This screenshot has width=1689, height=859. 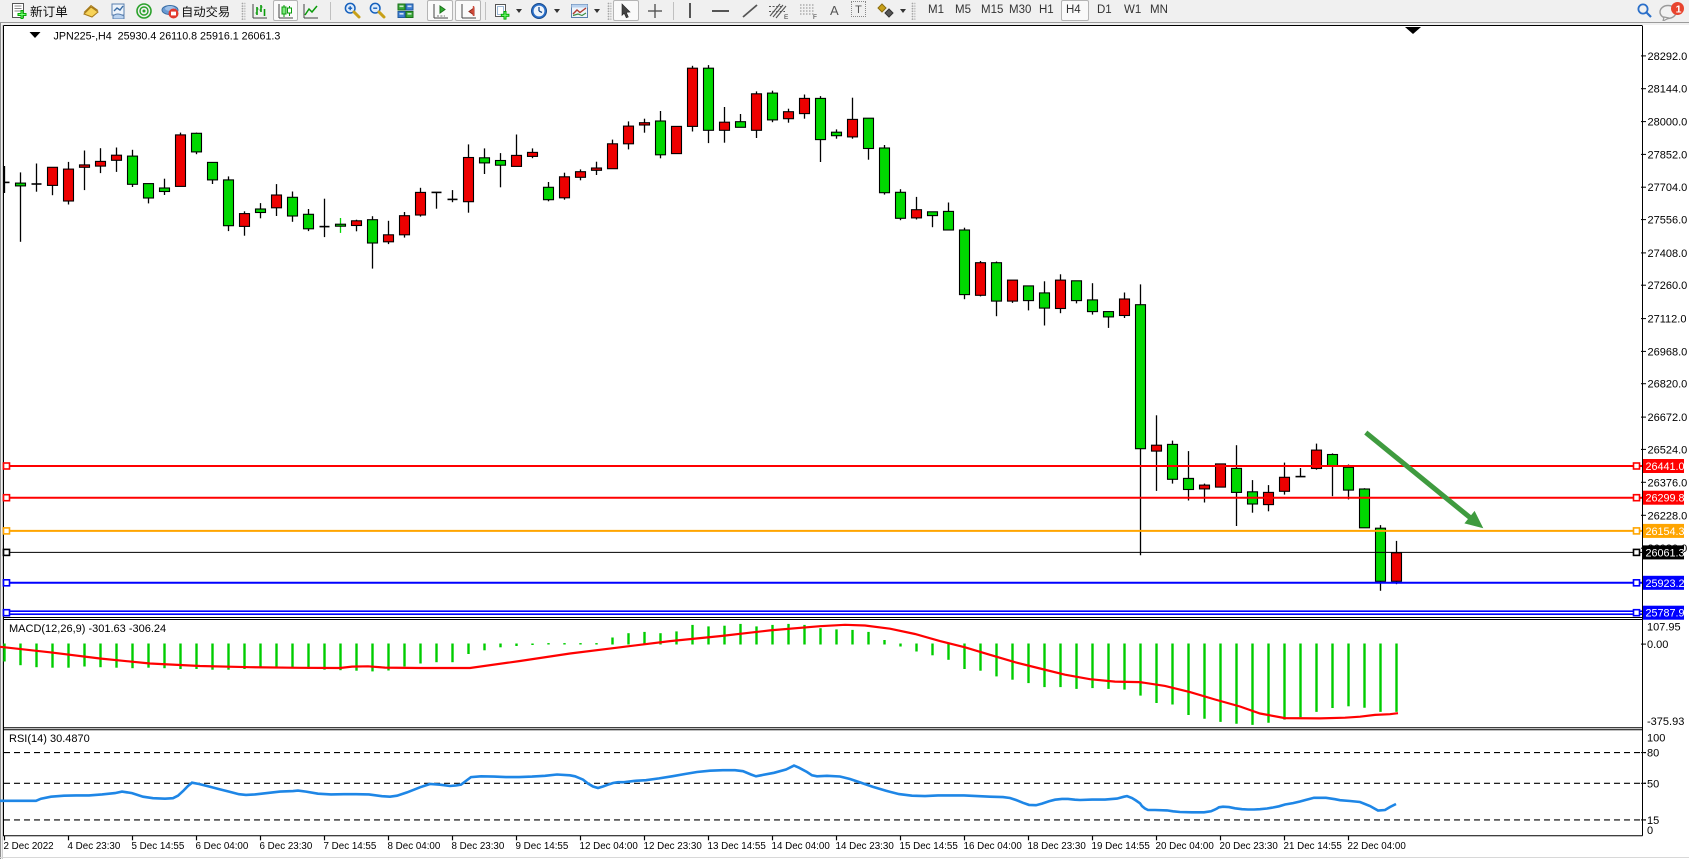 What do you see at coordinates (1668, 385) in the screenshot?
I see `svg-text: 26820.0` at bounding box center [1668, 385].